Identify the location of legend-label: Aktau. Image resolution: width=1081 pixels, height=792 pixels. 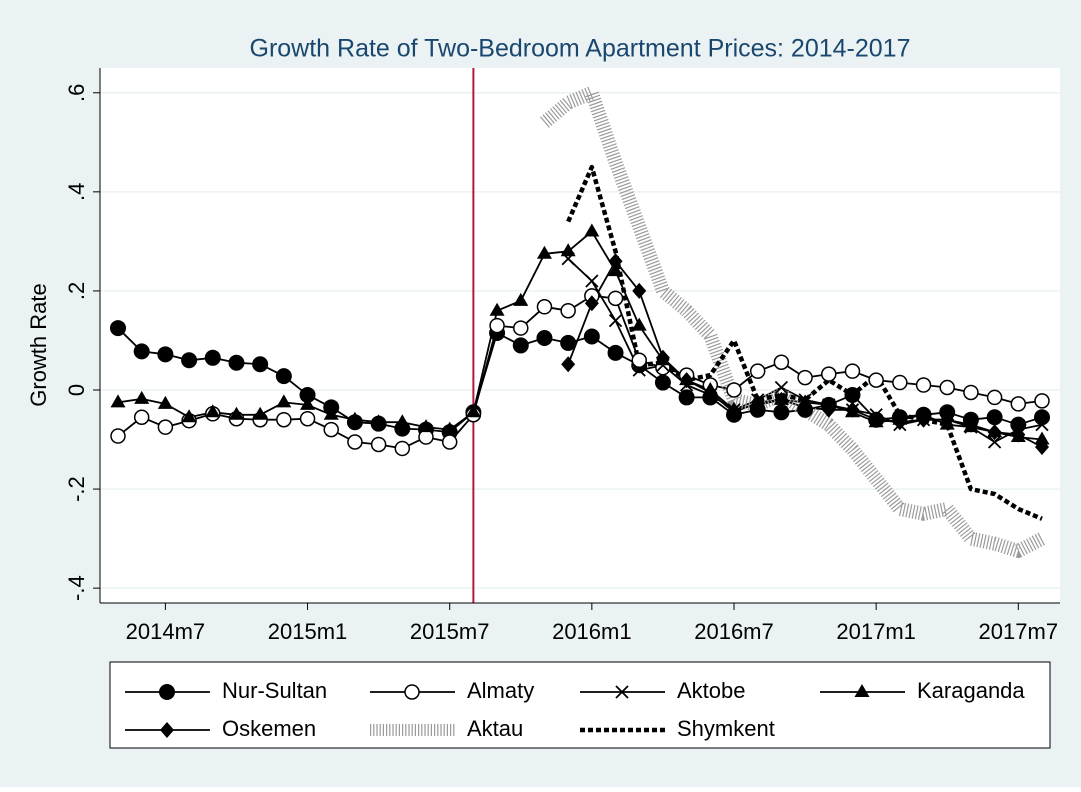
(495, 728).